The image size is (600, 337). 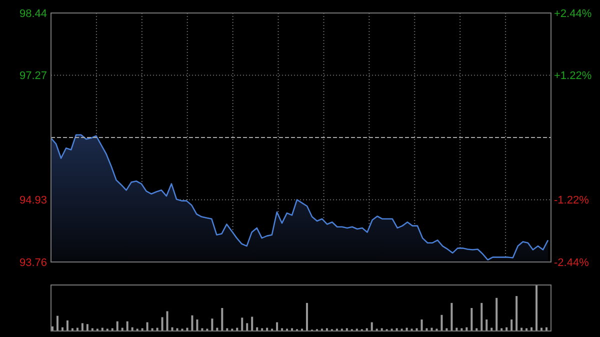 What do you see at coordinates (33, 14) in the screenshot?
I see `y-tick-label: 98.44` at bounding box center [33, 14].